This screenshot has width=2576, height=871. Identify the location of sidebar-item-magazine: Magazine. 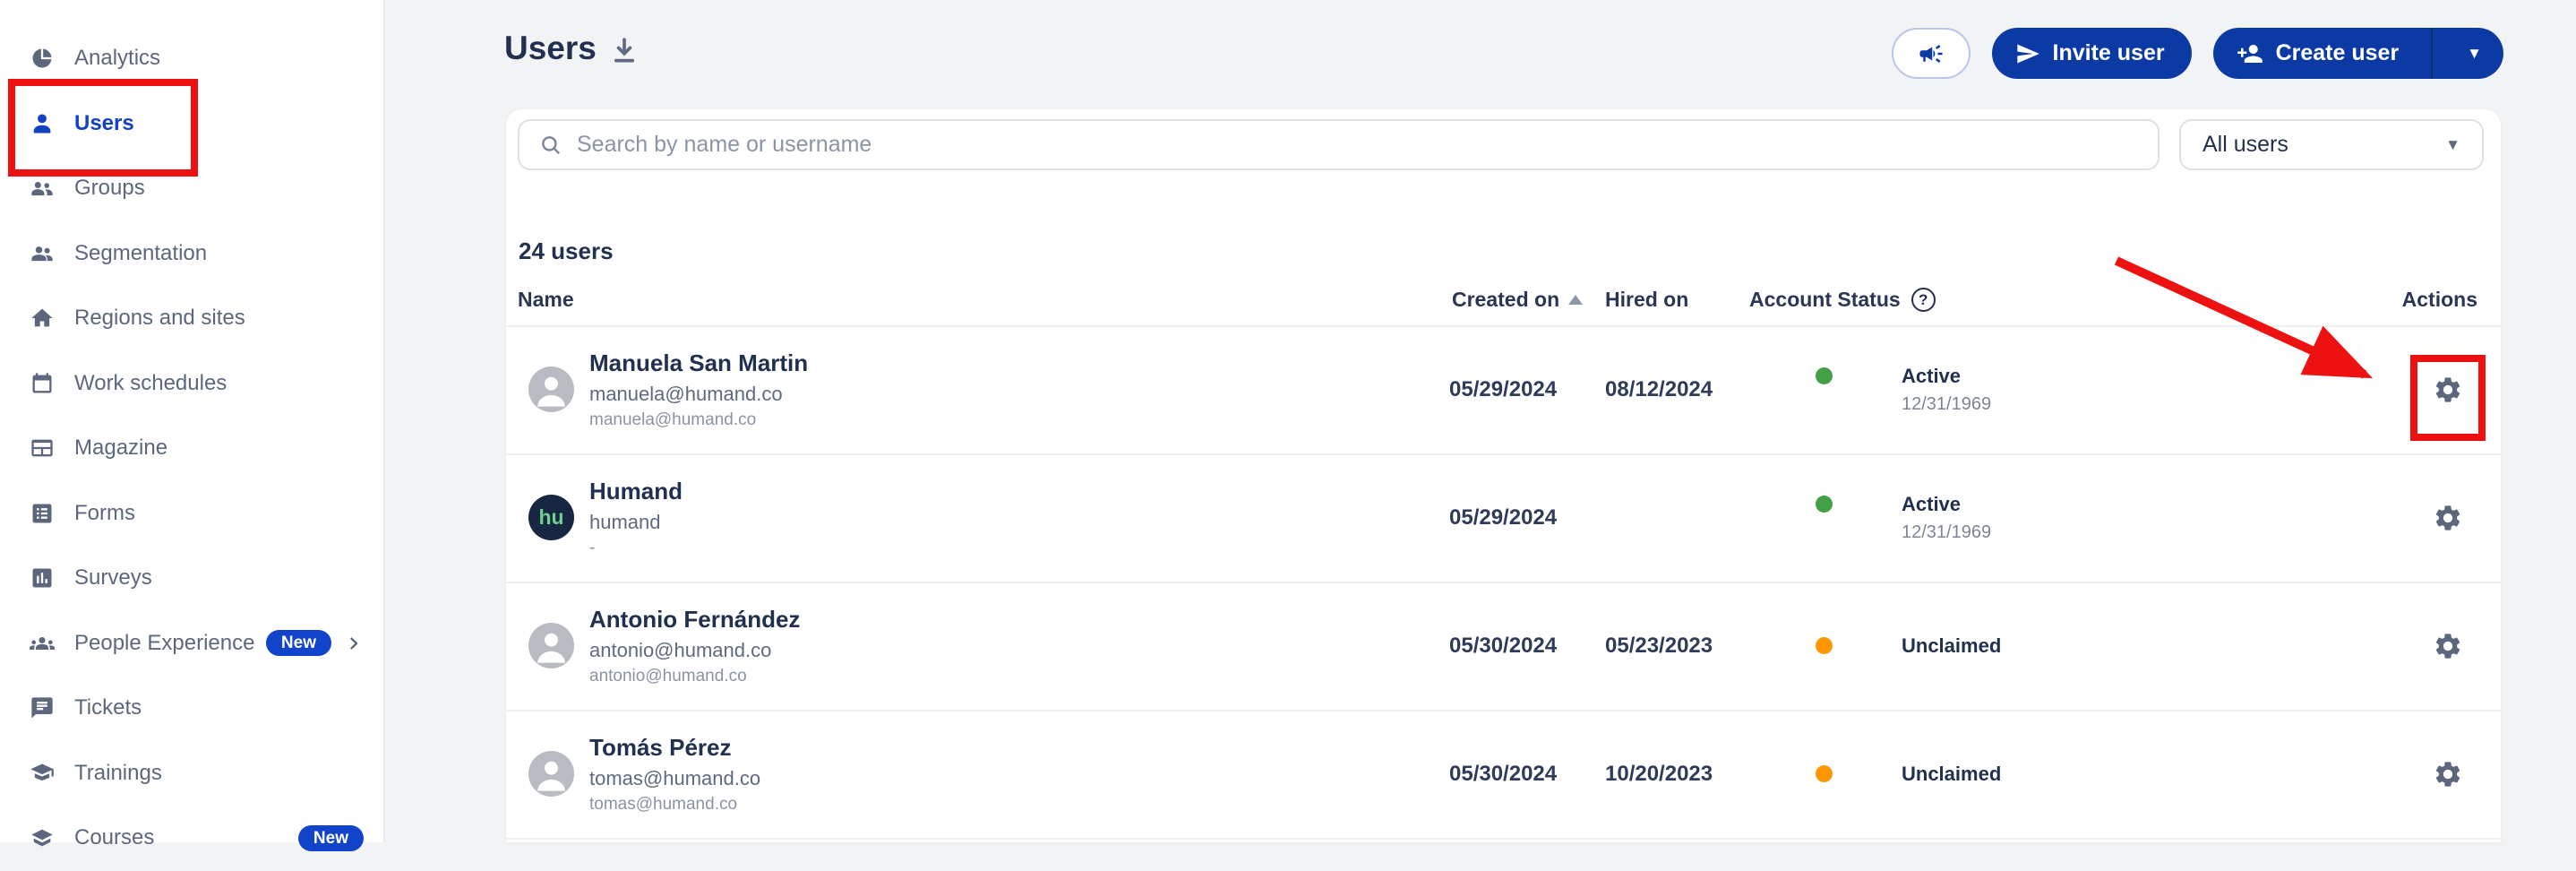
(191, 448).